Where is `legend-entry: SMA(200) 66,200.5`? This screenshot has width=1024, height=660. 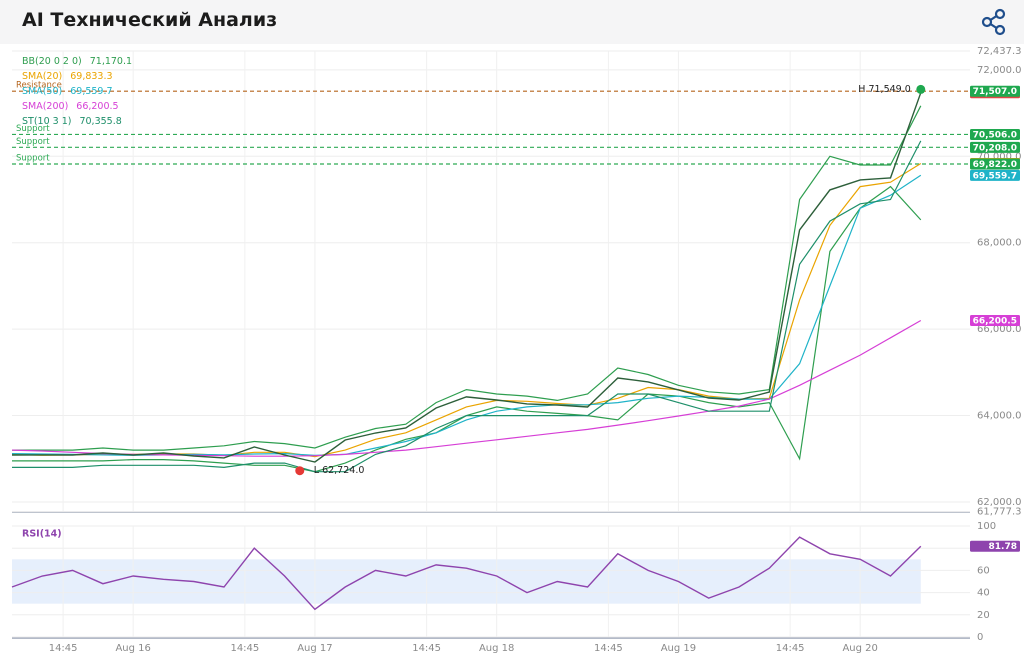
legend-entry: SMA(200) 66,200.5 is located at coordinates (70, 106).